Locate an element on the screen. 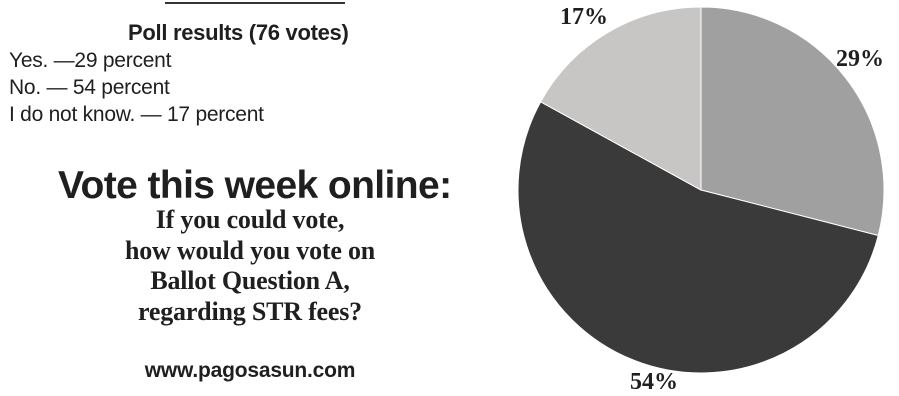 The height and width of the screenshot is (396, 899). website-link: www.pagosasun.com is located at coordinates (250, 370).